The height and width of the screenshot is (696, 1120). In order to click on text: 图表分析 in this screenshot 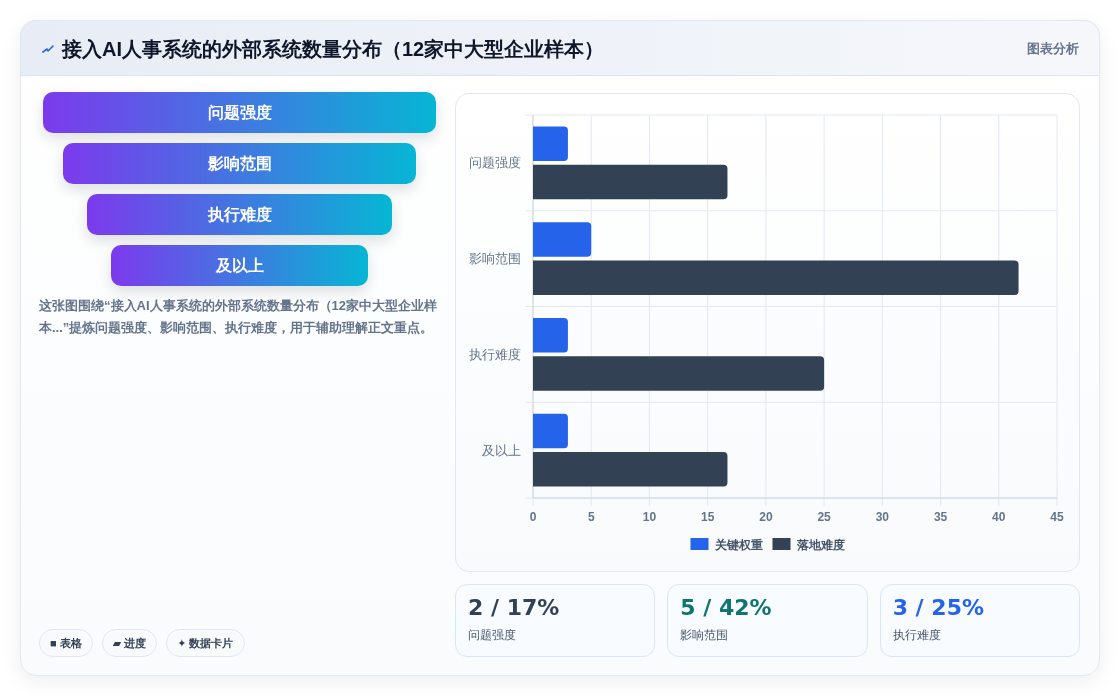, I will do `click(1053, 49)`.